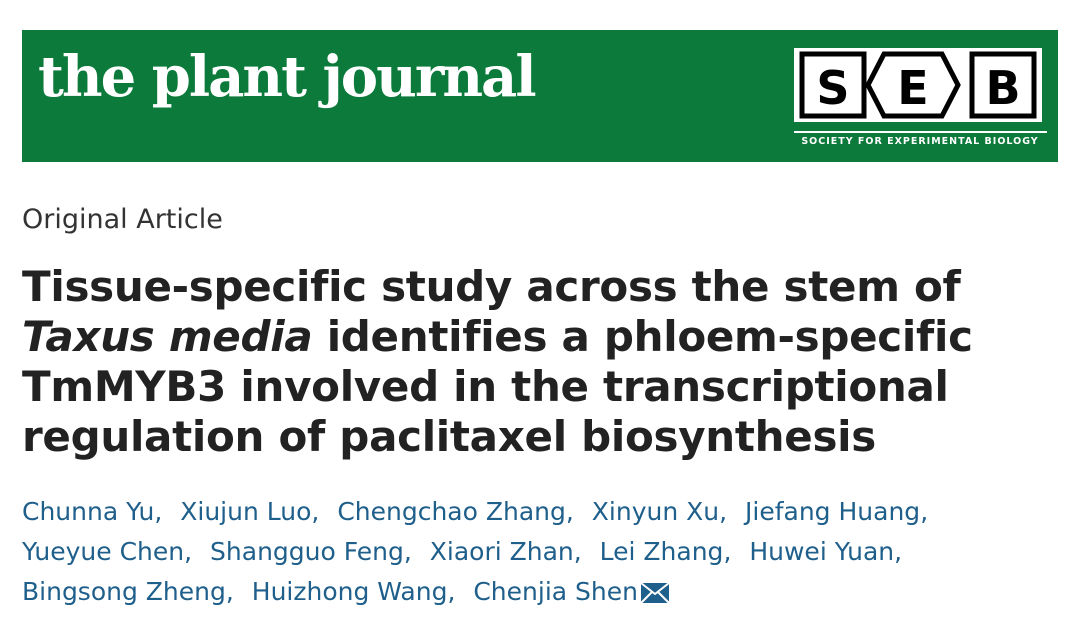 The image size is (1080, 627). I want to click on author-entry: Lei Zhang,, so click(671, 551).